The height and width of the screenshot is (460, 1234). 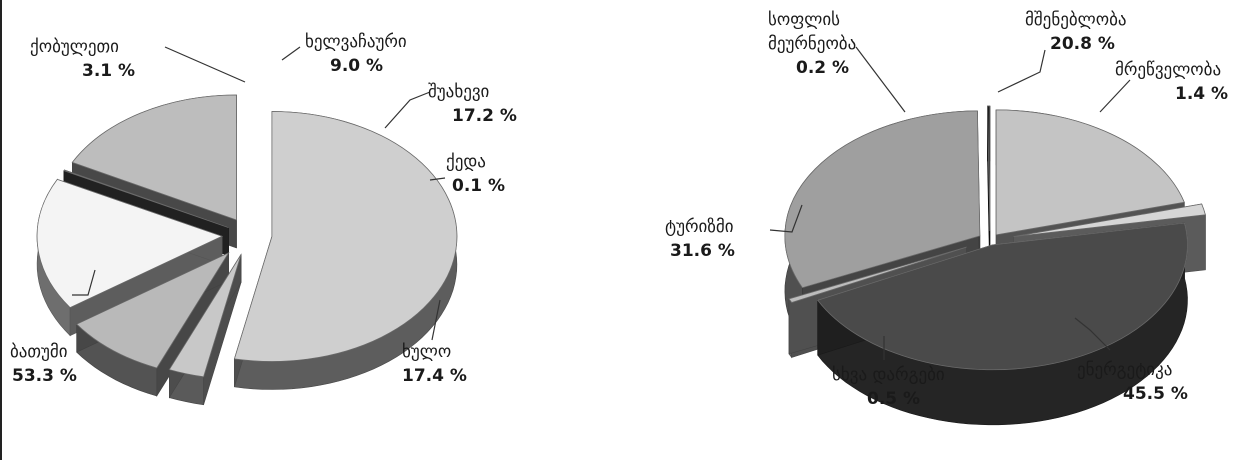 I want to click on slice-label-2-6: სოფლის მეურნეობა 0.2 %, so click(x=837, y=61).